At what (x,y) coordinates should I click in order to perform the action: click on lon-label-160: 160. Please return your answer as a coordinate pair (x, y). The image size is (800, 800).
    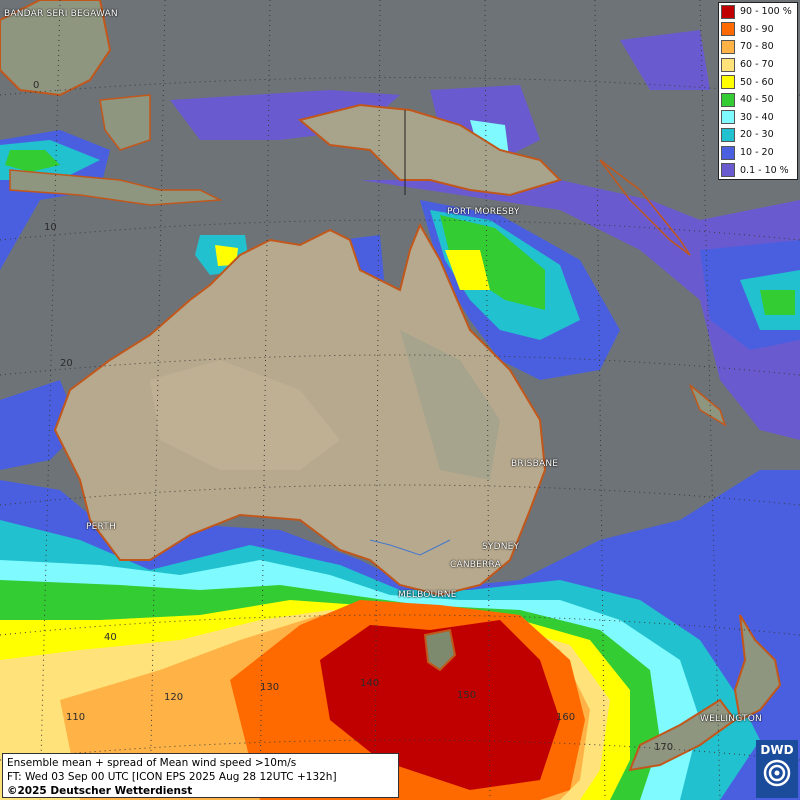
    Looking at the image, I should click on (566, 717).